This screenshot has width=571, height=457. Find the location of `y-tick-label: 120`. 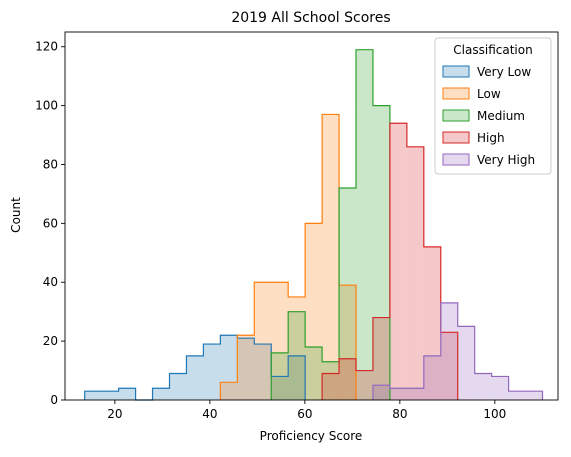

y-tick-label: 120 is located at coordinates (46, 47).